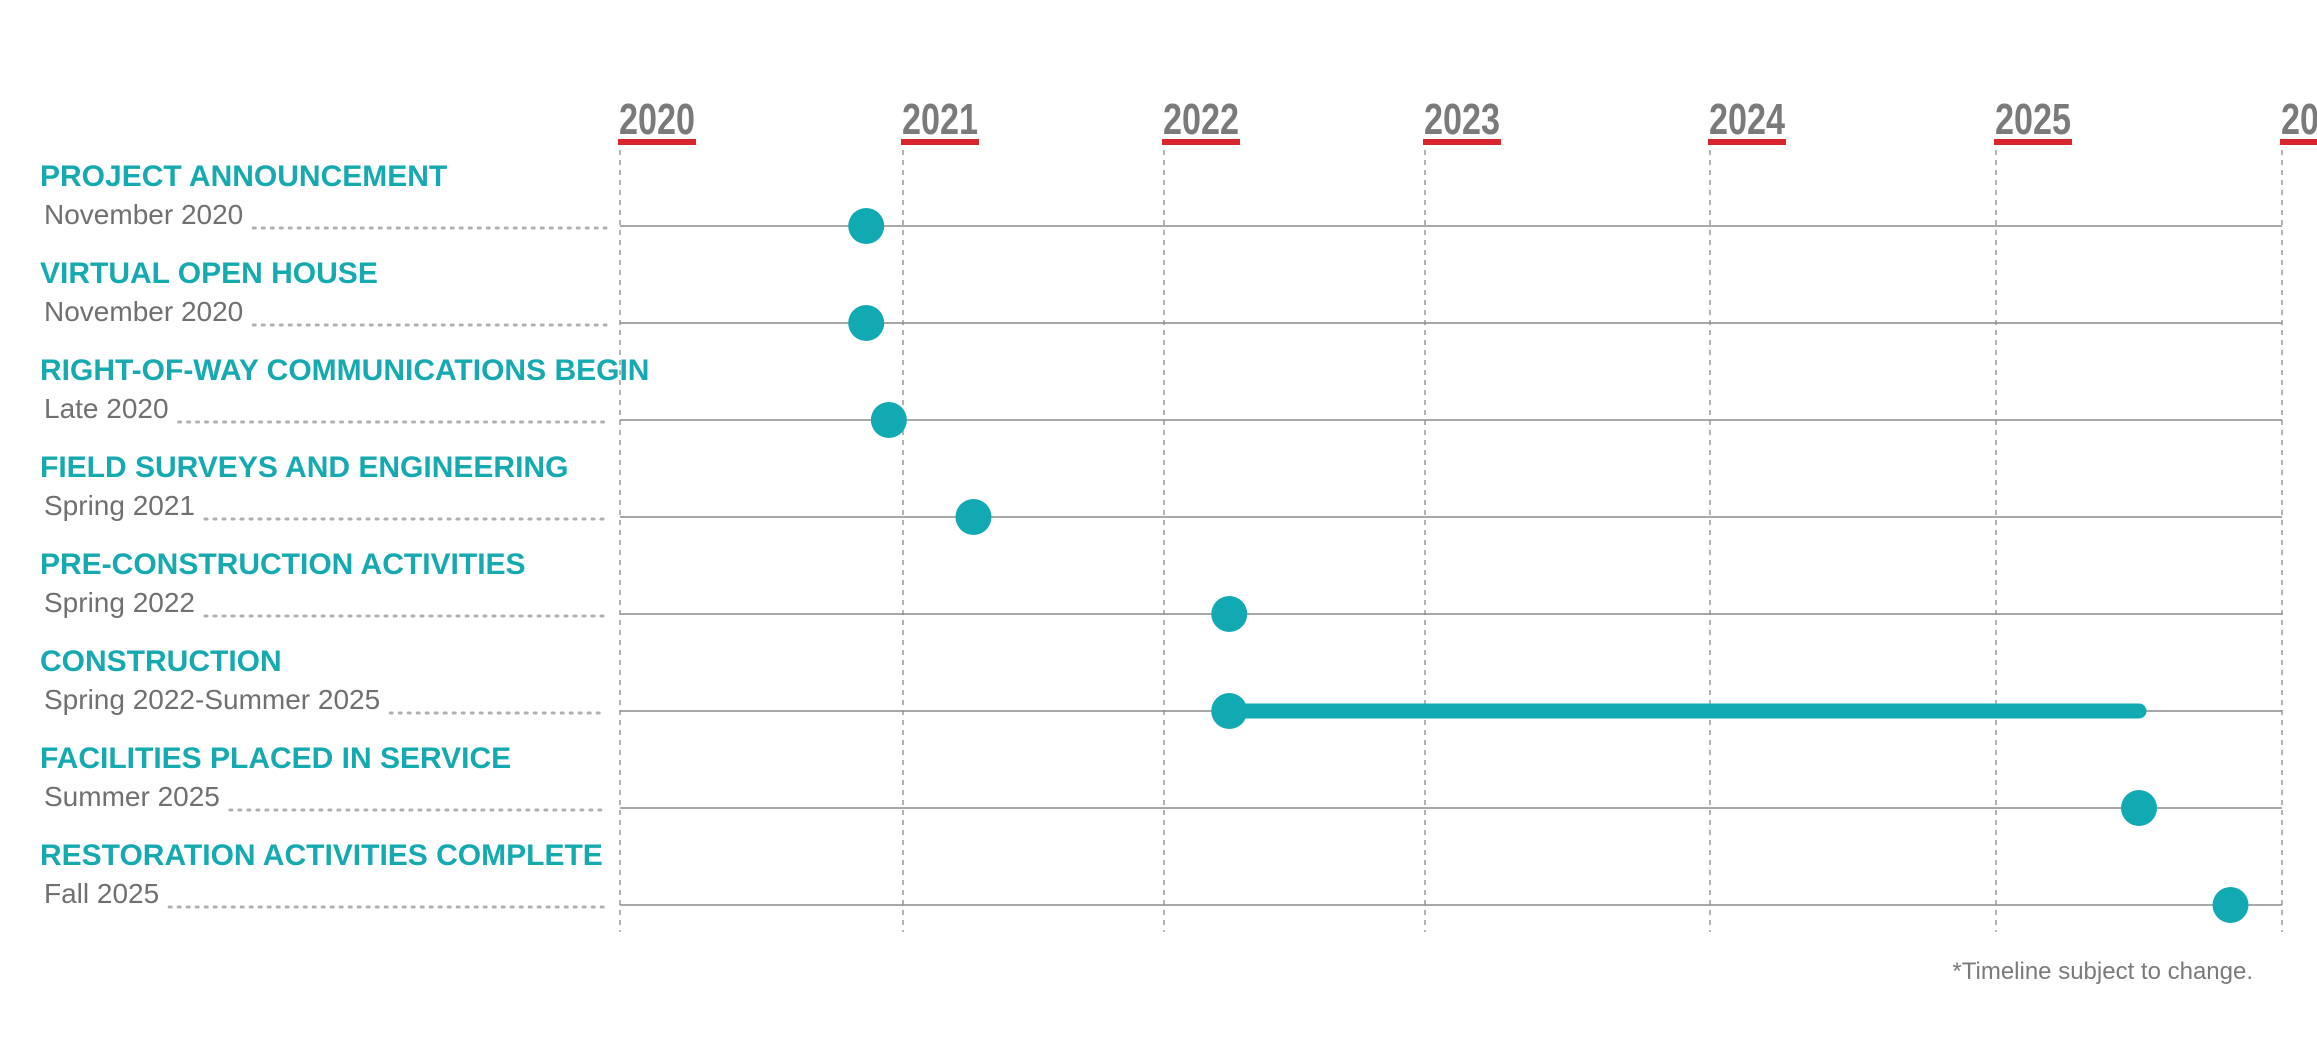 The image size is (2317, 1046). Describe the element at coordinates (973, 517) in the screenshot. I see `milestone-dot-field-surveys-and-engineering` at that location.